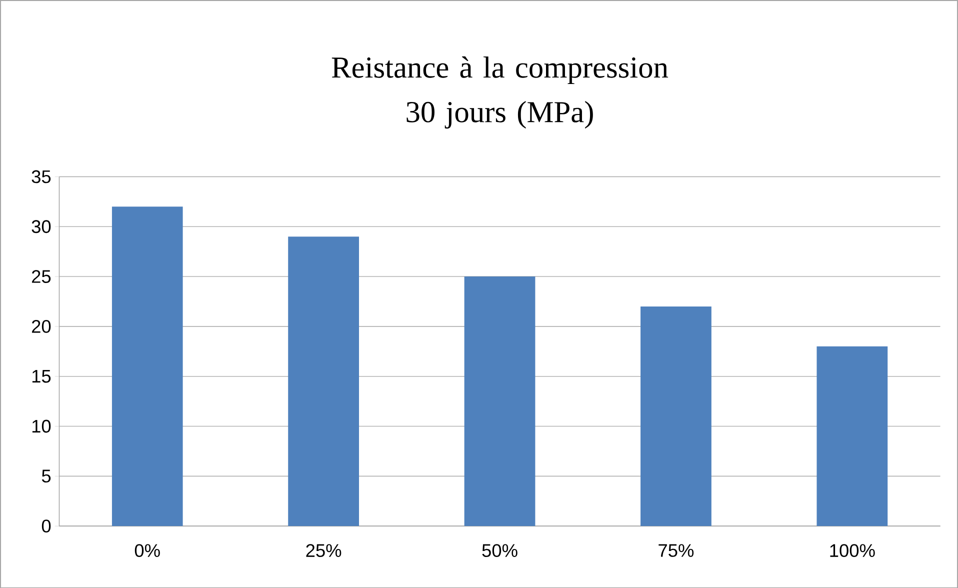 This screenshot has height=588, width=958. What do you see at coordinates (852, 550) in the screenshot?
I see `x-tick-label: 100%` at bounding box center [852, 550].